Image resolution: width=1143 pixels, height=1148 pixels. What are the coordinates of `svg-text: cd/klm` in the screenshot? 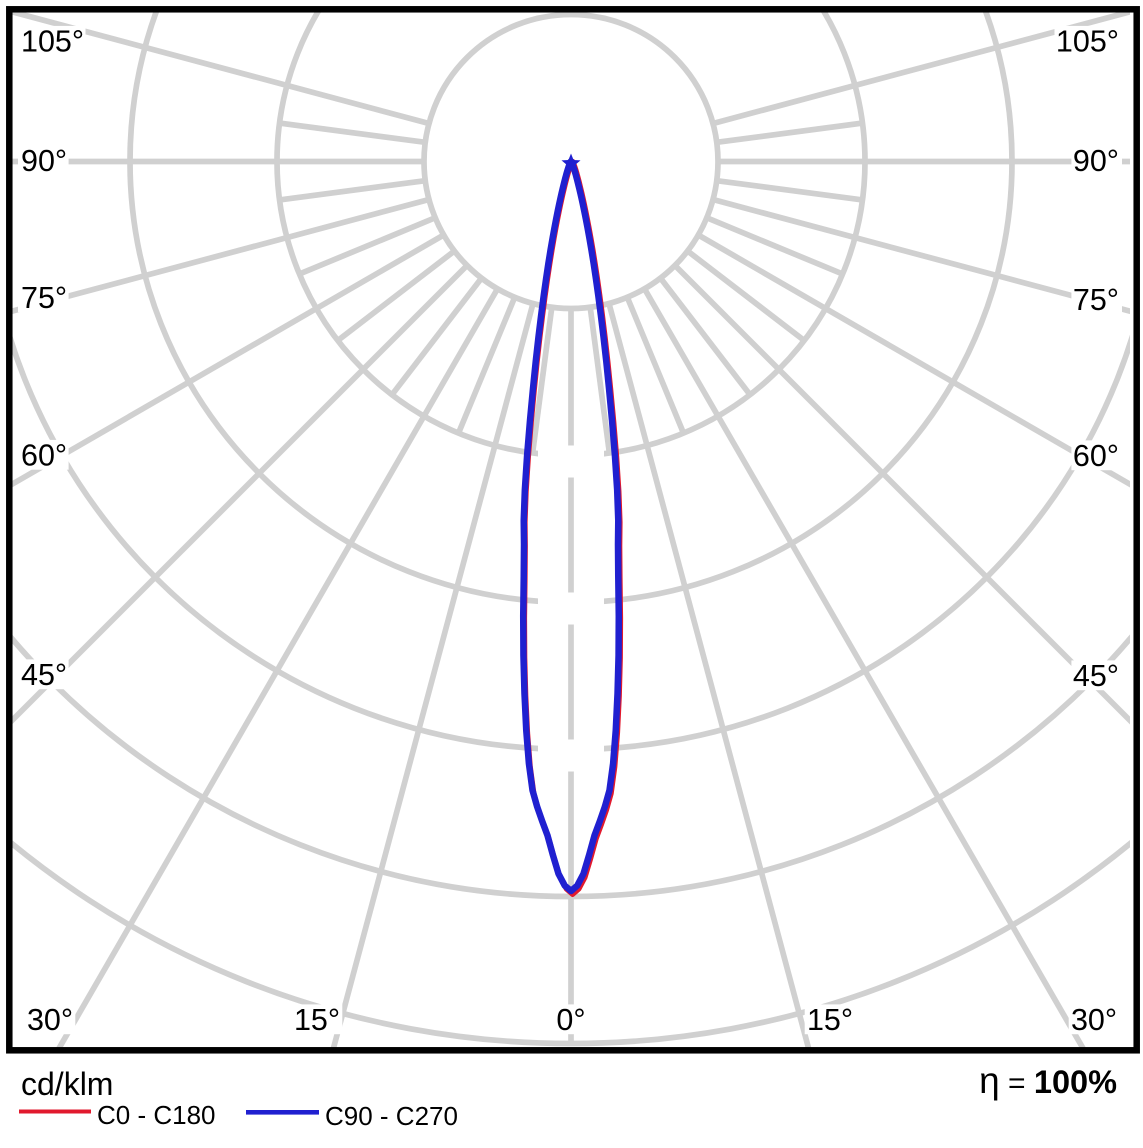 It's located at (67, 1084).